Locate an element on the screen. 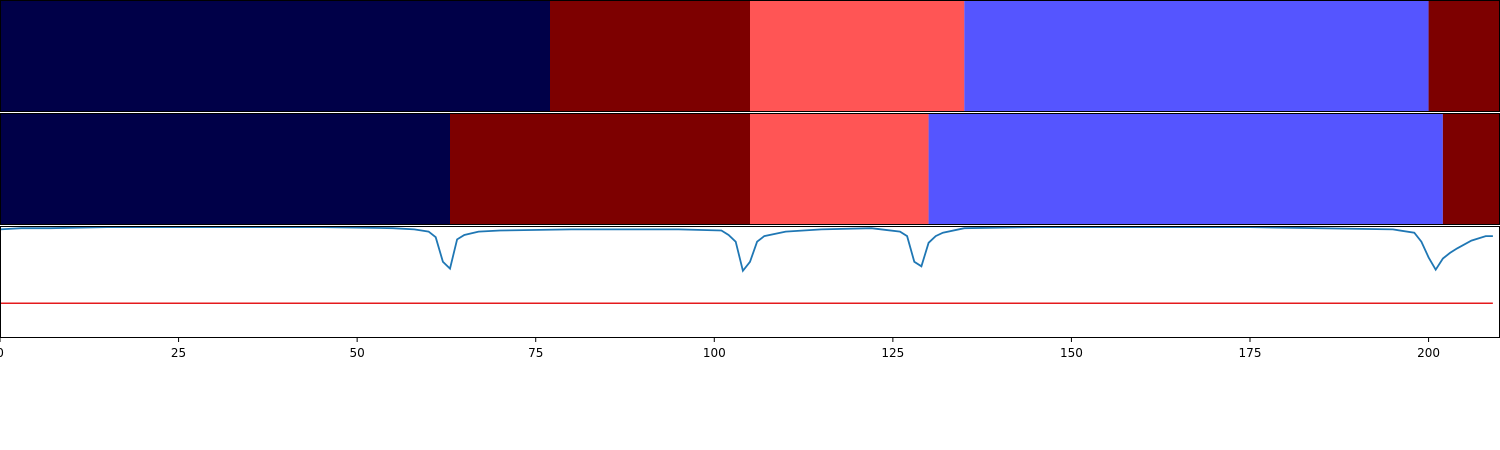  x-tick-label-200: 200 is located at coordinates (1428, 353).